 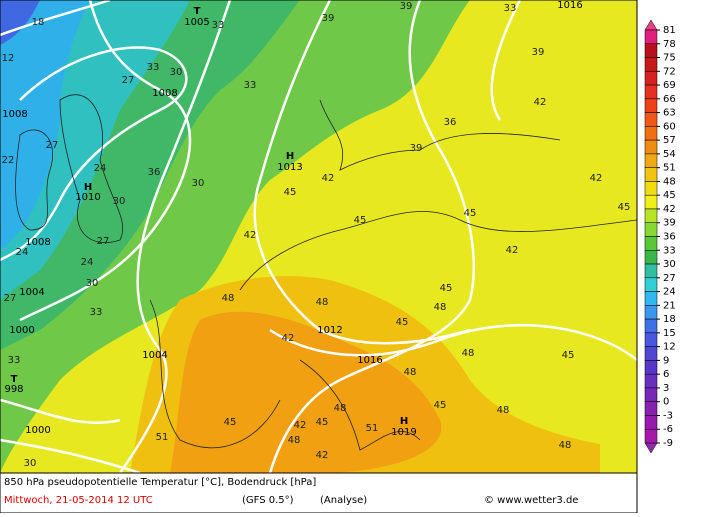 I want to click on legend-tick-label: 42, so click(x=669, y=209).